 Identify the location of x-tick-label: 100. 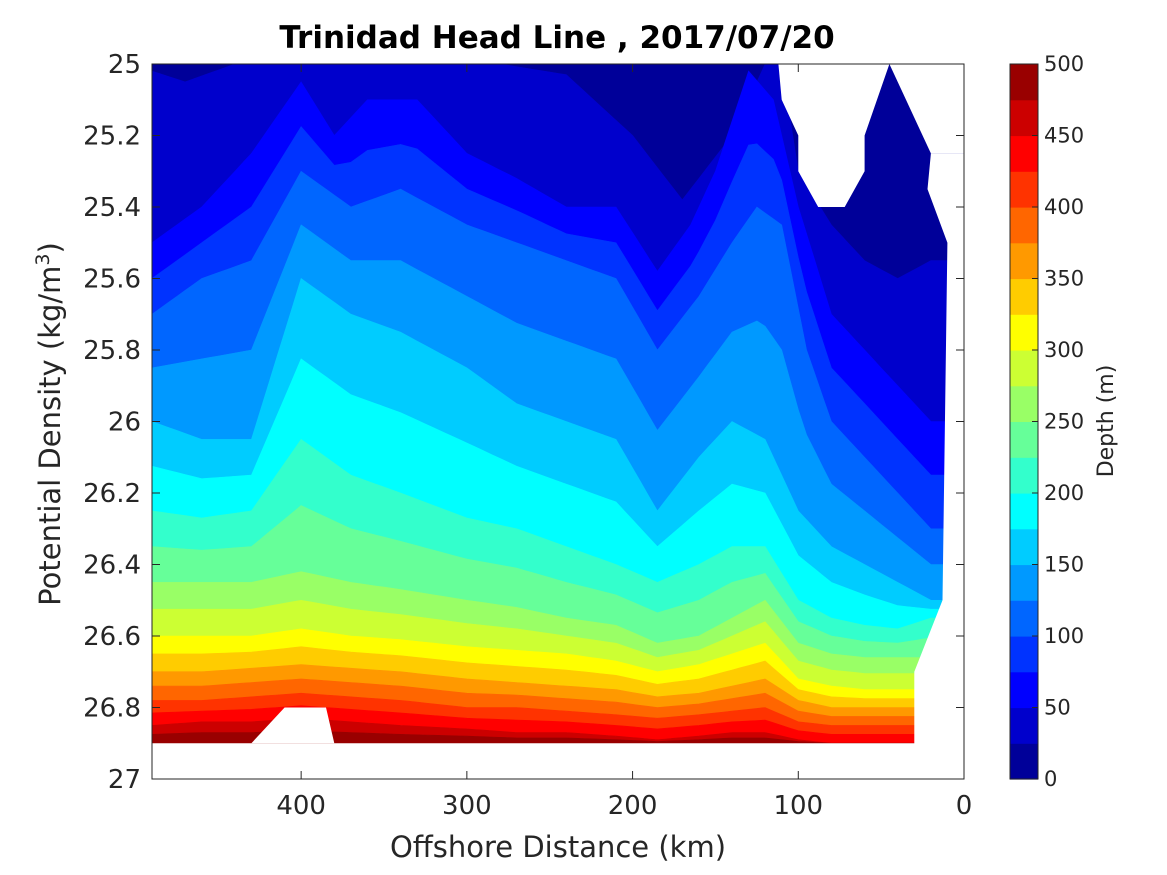
(798, 806).